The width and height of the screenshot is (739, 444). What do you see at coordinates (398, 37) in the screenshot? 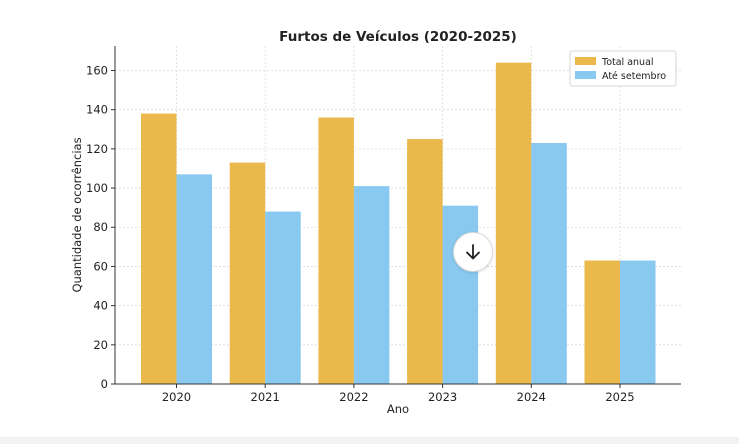
I see `chart-title: Furtos de Veículos (2020-2025)` at bounding box center [398, 37].